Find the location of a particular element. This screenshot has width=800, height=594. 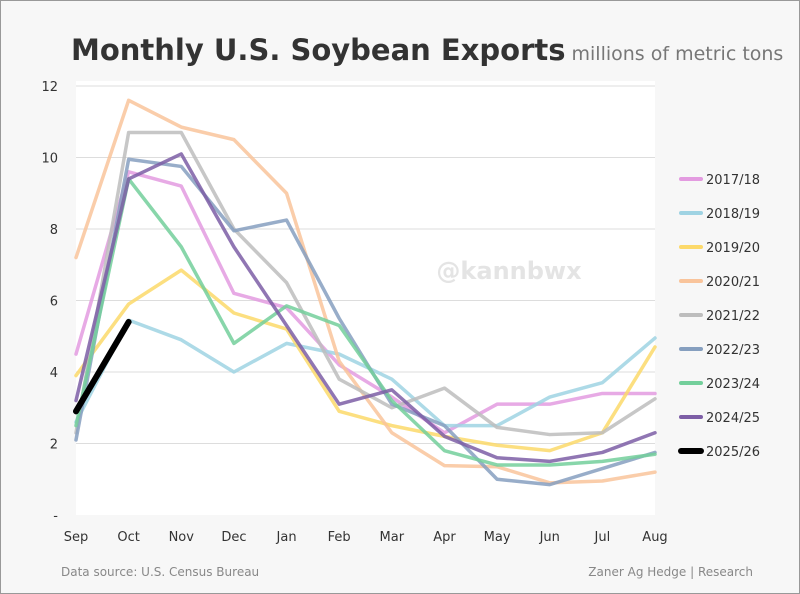

legend-label: 2020/21 is located at coordinates (733, 282).